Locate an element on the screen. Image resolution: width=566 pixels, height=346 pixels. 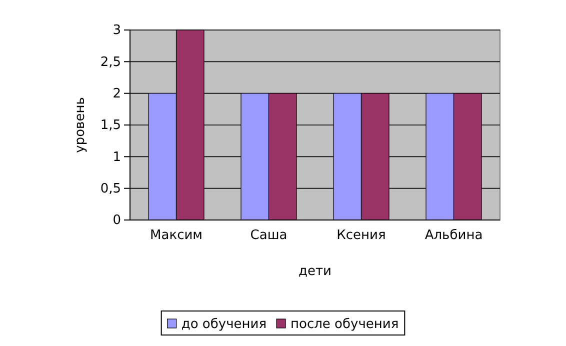
x-tick-label: Саша is located at coordinates (269, 236).